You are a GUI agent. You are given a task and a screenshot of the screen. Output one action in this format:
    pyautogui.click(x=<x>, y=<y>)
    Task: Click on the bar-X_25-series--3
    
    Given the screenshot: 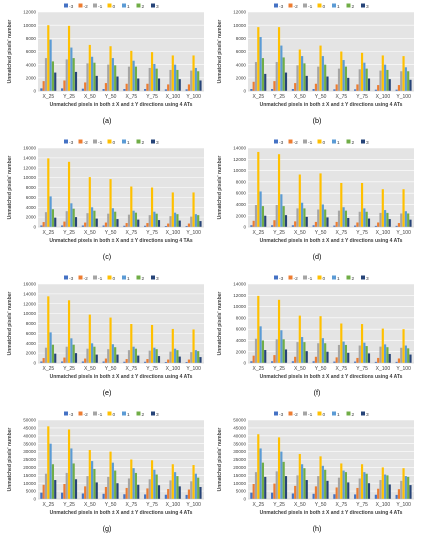 What is the action you would take?
    pyautogui.click(x=41, y=226)
    